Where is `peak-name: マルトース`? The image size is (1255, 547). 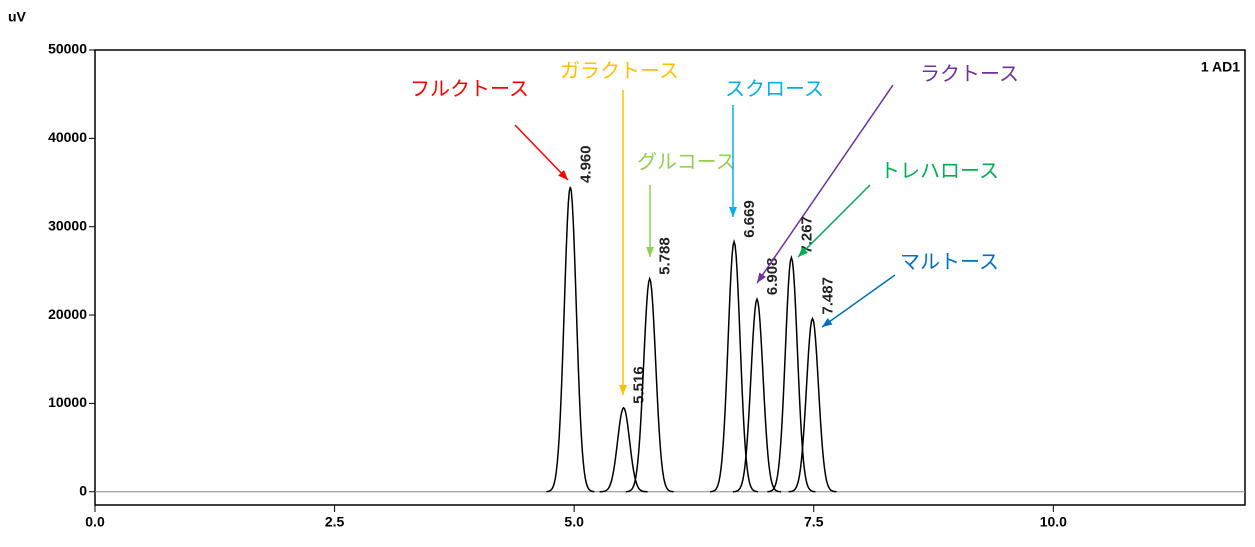
peak-name: マルトース is located at coordinates (949, 262).